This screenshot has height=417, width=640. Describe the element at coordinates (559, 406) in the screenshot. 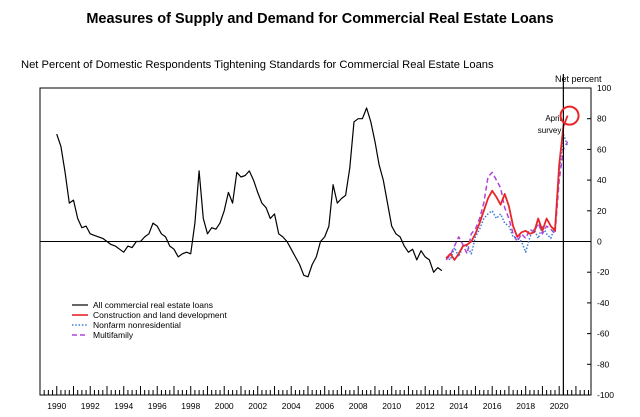

I see `x-tick-label: 2020` at that location.